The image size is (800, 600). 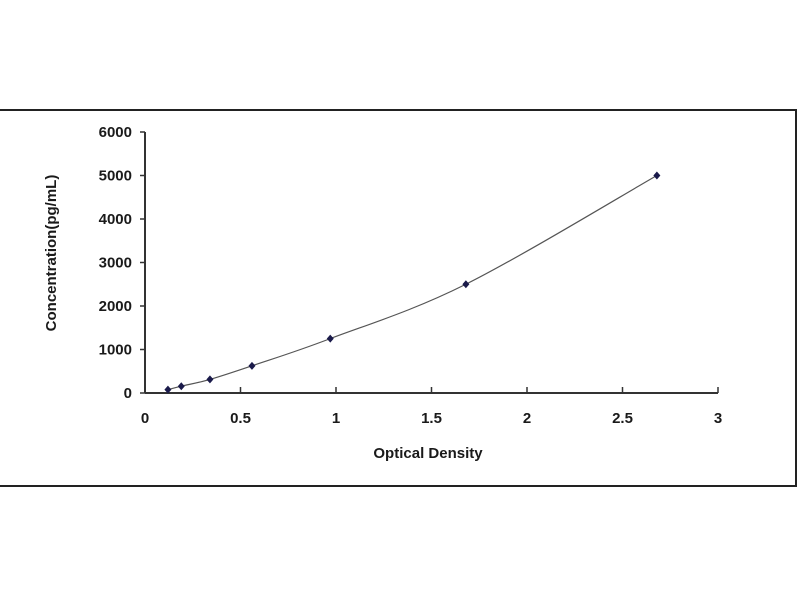 I want to click on x-tick-label: 2, so click(x=527, y=418).